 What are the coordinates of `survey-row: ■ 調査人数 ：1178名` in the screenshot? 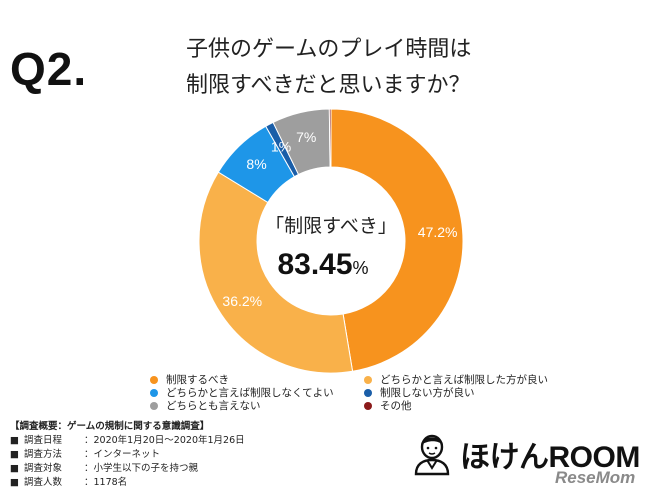 It's located at (175, 483).